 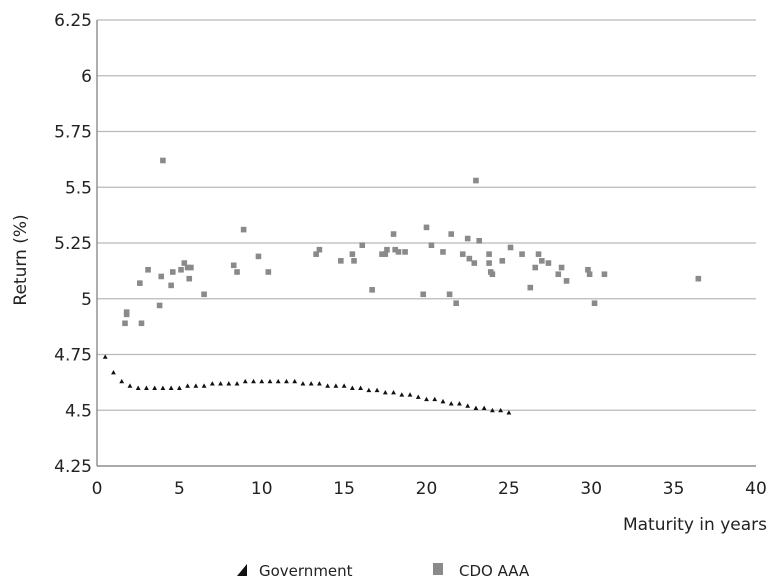 What do you see at coordinates (78, 411) in the screenshot?
I see `y-tick-label: 4.5` at bounding box center [78, 411].